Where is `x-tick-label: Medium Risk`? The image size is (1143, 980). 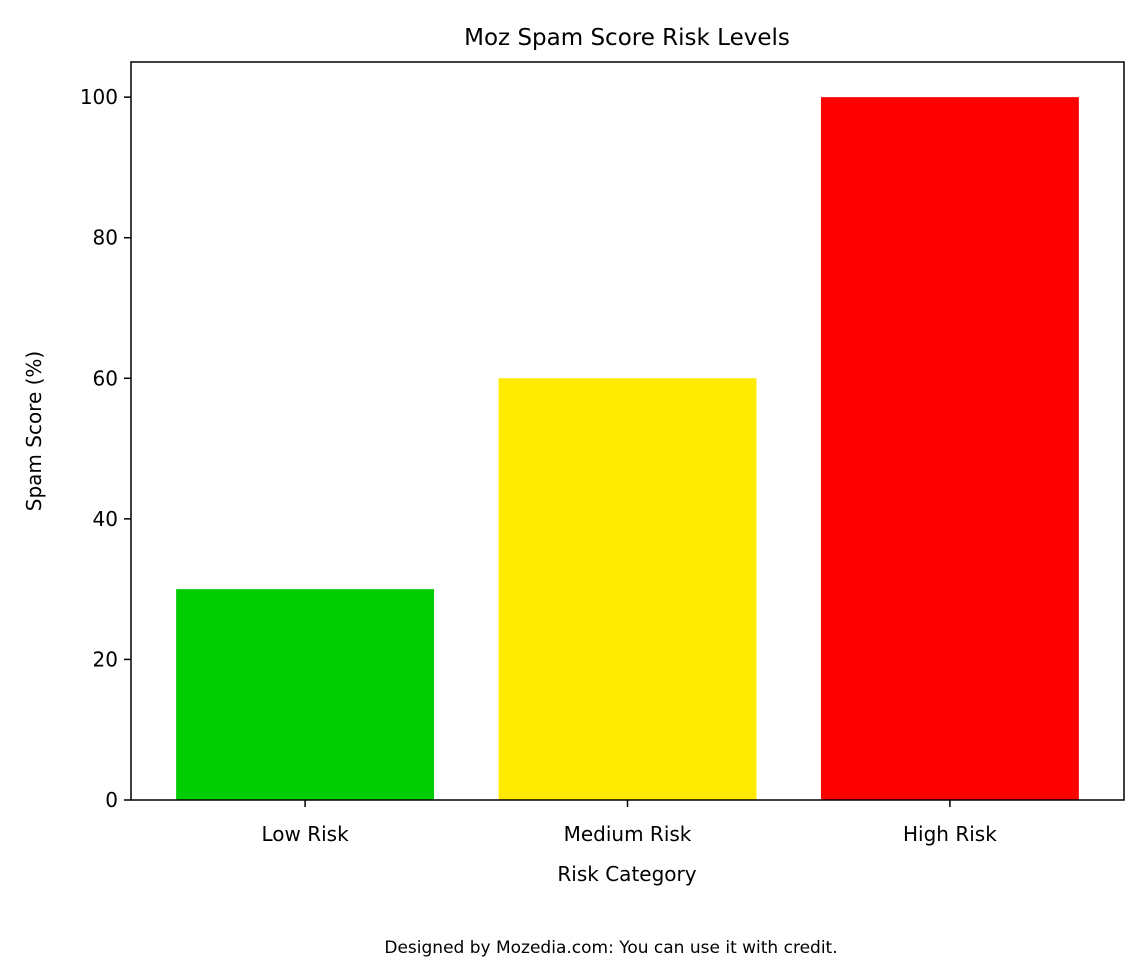 x-tick-label: Medium Risk is located at coordinates (628, 834).